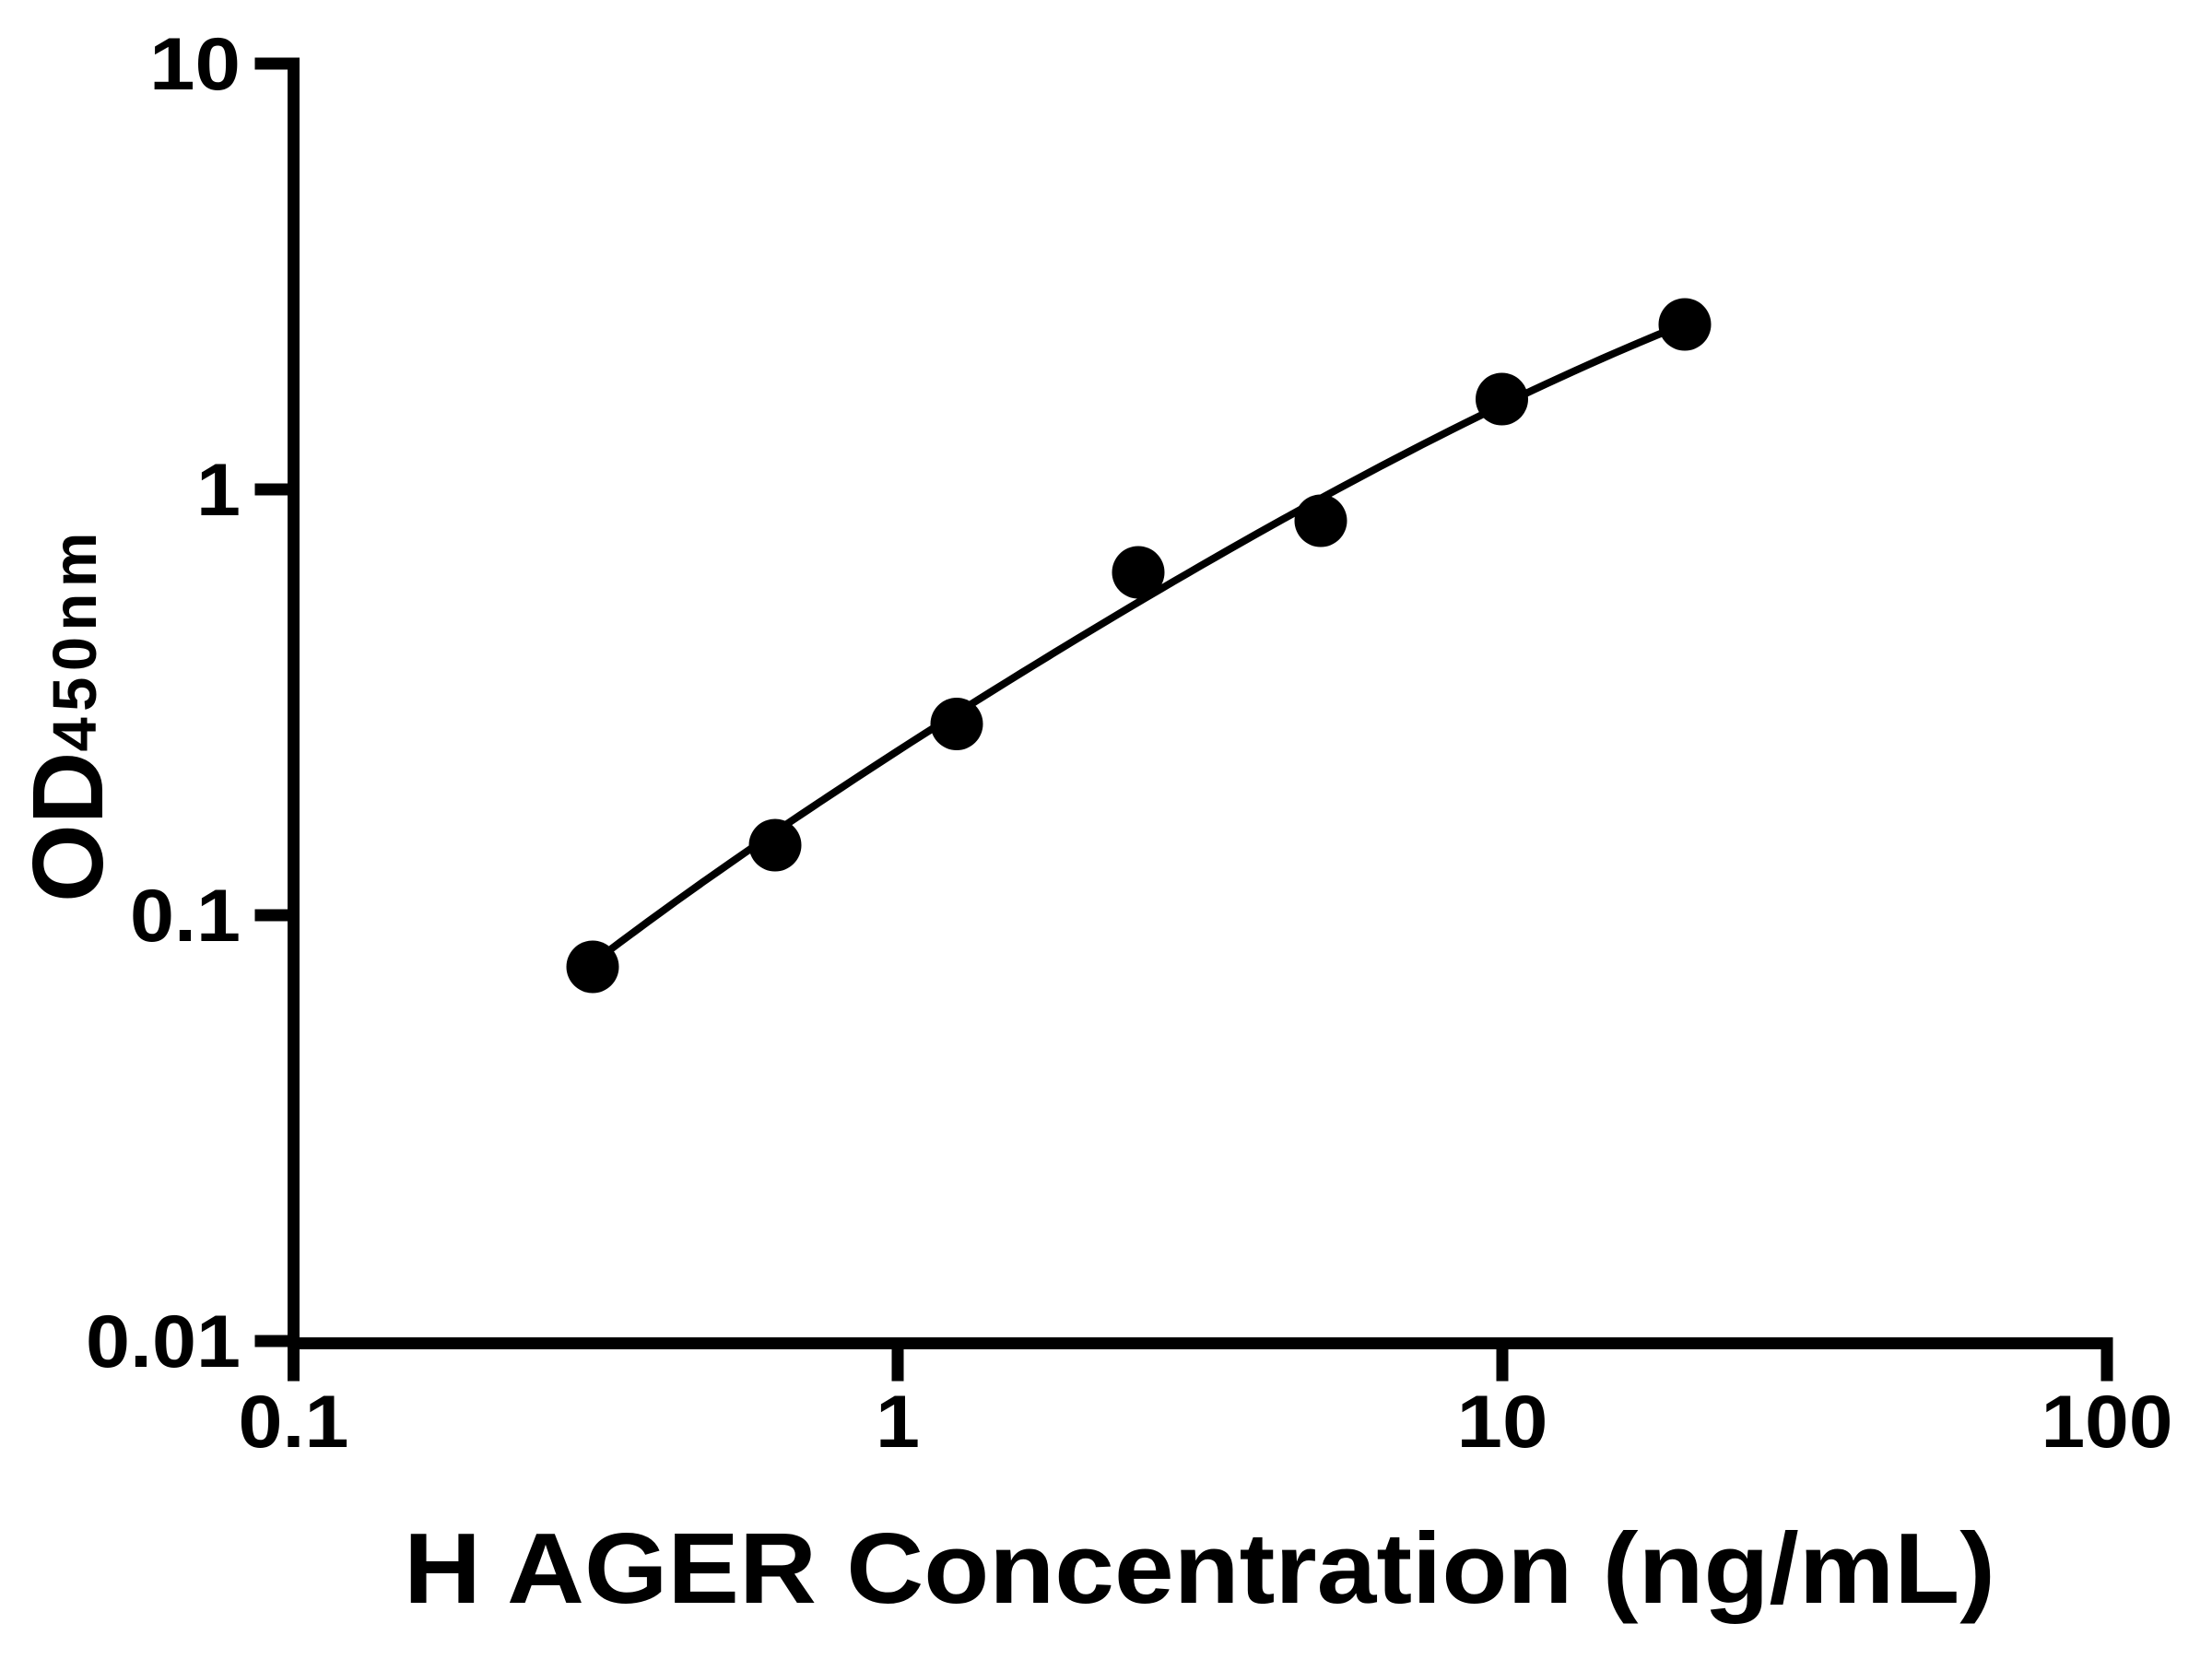  Describe the element at coordinates (68, 714) in the screenshot. I see `svg-text: OD450nm` at that location.